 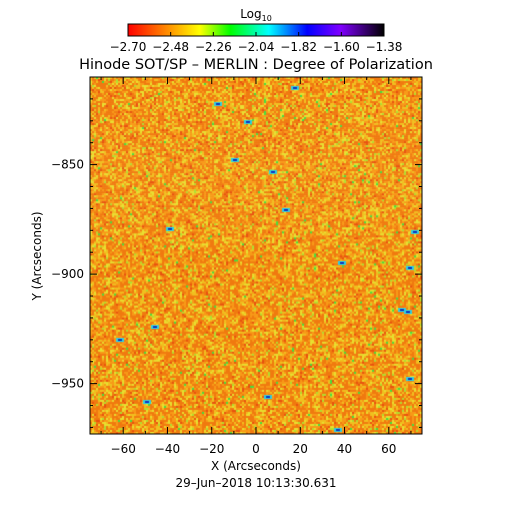 What do you see at coordinates (341, 47) in the screenshot?
I see `colorbar-tick-label: −1.60` at bounding box center [341, 47].